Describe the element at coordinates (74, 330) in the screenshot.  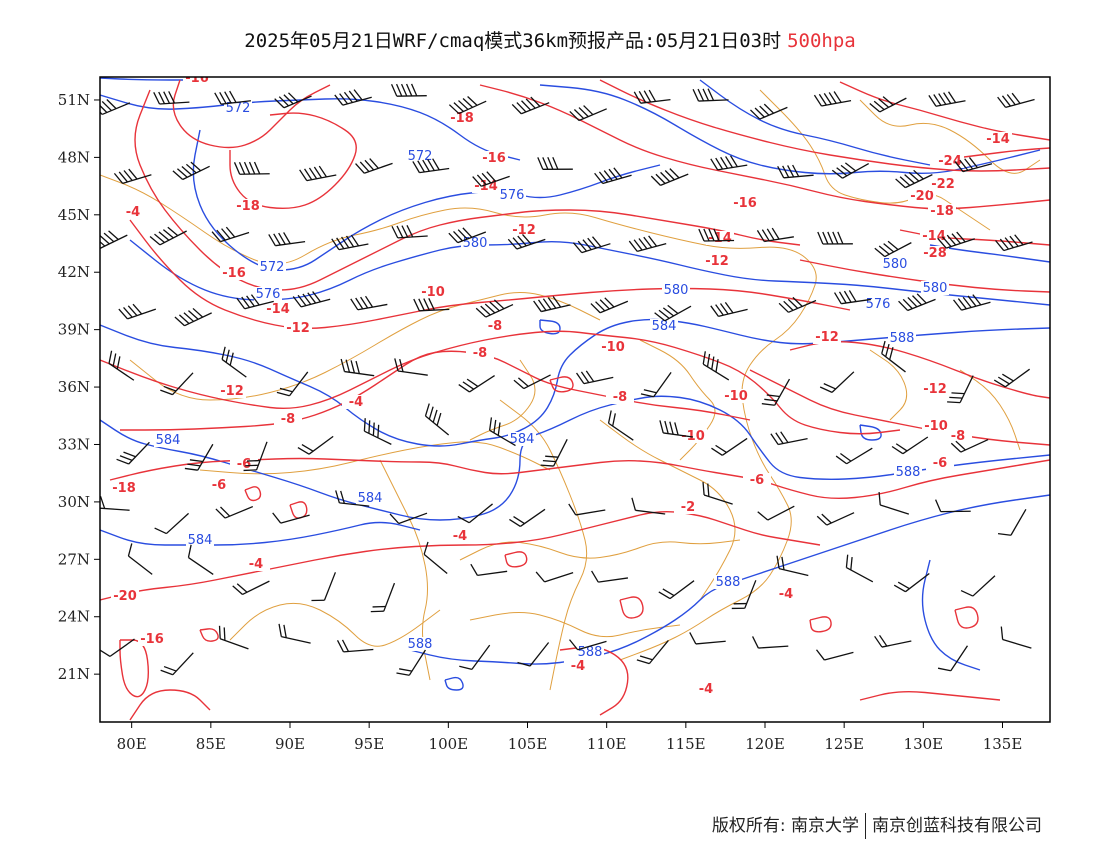
I see `lat-tick-label: 39N` at that location.